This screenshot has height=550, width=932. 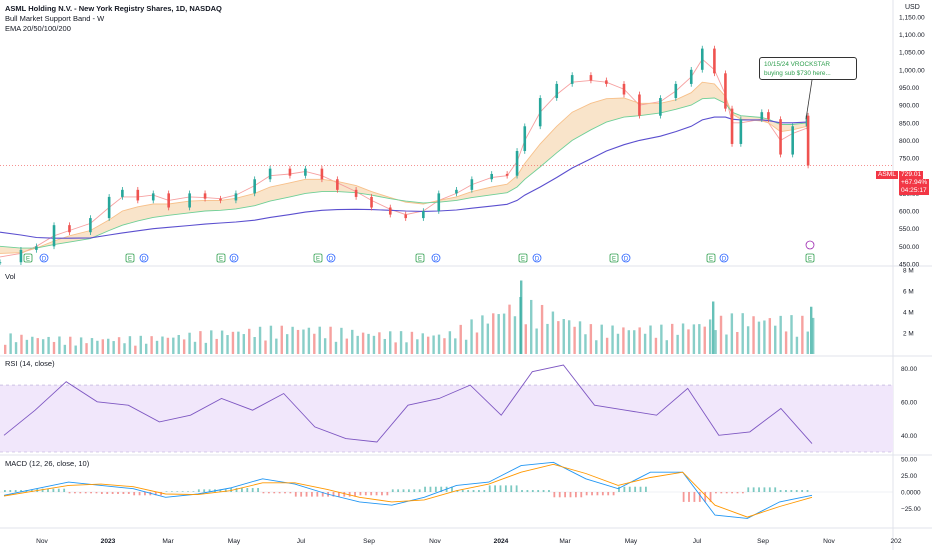 I want to click on price-axis-tick: 450.00, so click(x=909, y=265).